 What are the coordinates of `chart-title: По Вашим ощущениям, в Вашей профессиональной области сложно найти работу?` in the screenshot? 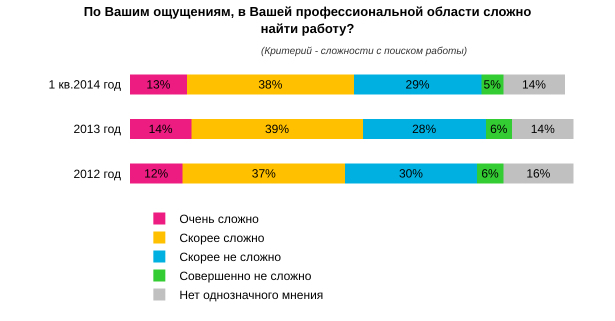 It's located at (308, 20).